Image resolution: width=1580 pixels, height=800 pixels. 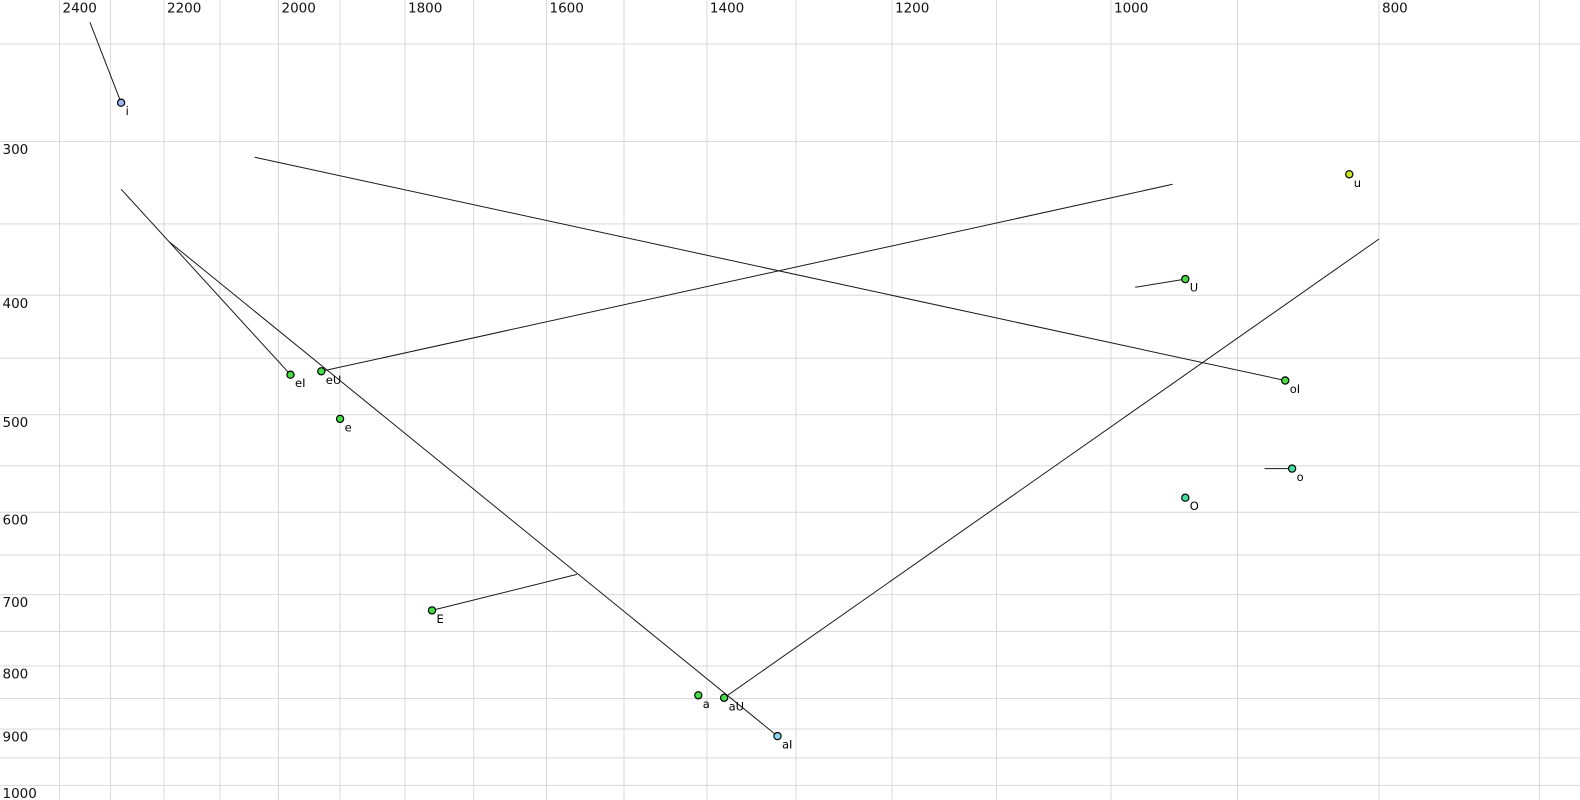 I want to click on vowel-label-eU: eU, so click(x=334, y=380).